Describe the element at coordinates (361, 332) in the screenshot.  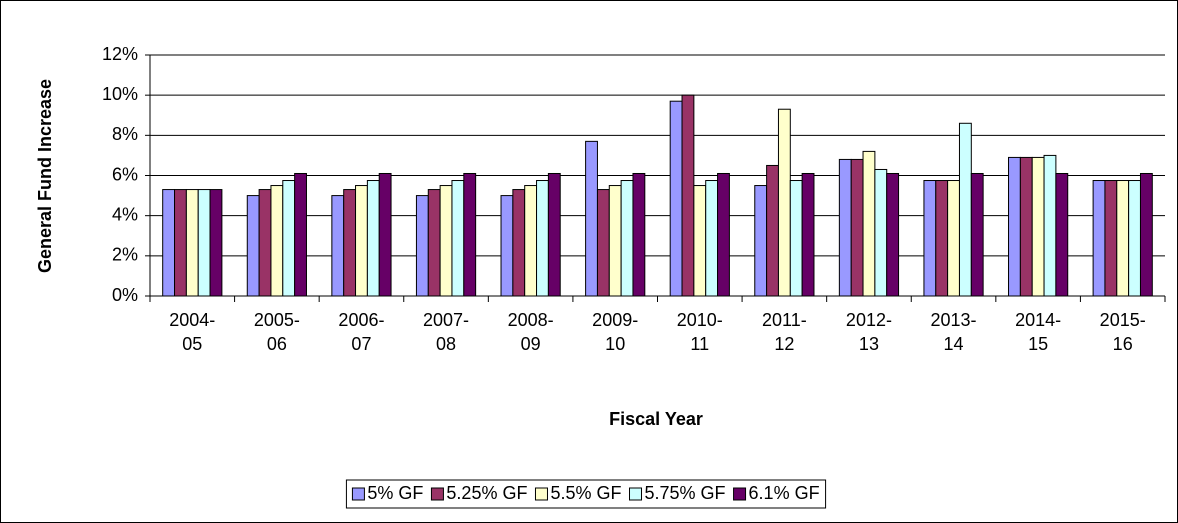
I see `x-tick-label: 2006- 07` at that location.